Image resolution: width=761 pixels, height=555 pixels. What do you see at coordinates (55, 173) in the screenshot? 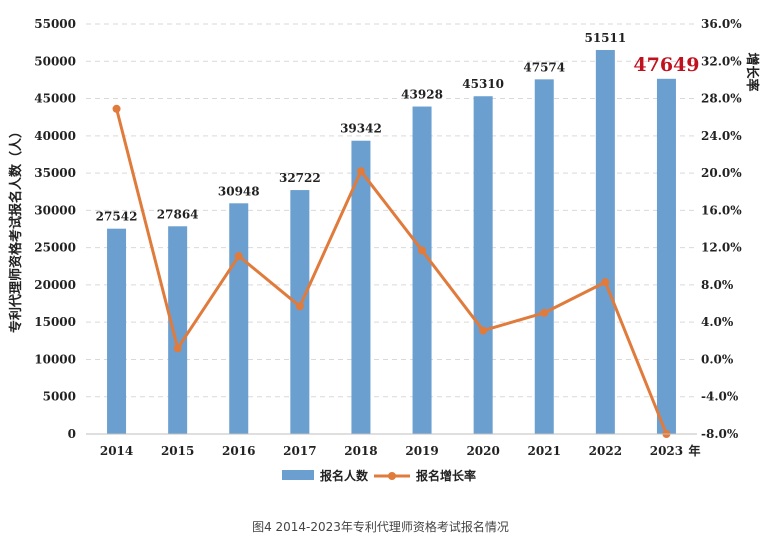
I see `y-left-tick-label: 35000` at bounding box center [55, 173].